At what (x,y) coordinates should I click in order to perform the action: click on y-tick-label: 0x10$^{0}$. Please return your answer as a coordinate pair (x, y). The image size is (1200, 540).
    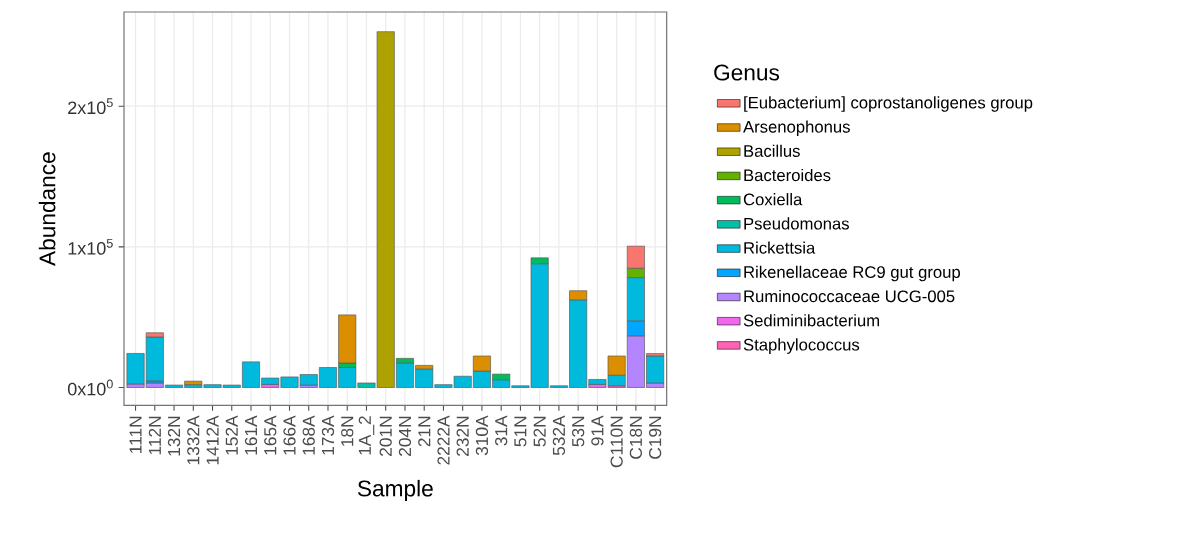
    Looking at the image, I should click on (90, 387).